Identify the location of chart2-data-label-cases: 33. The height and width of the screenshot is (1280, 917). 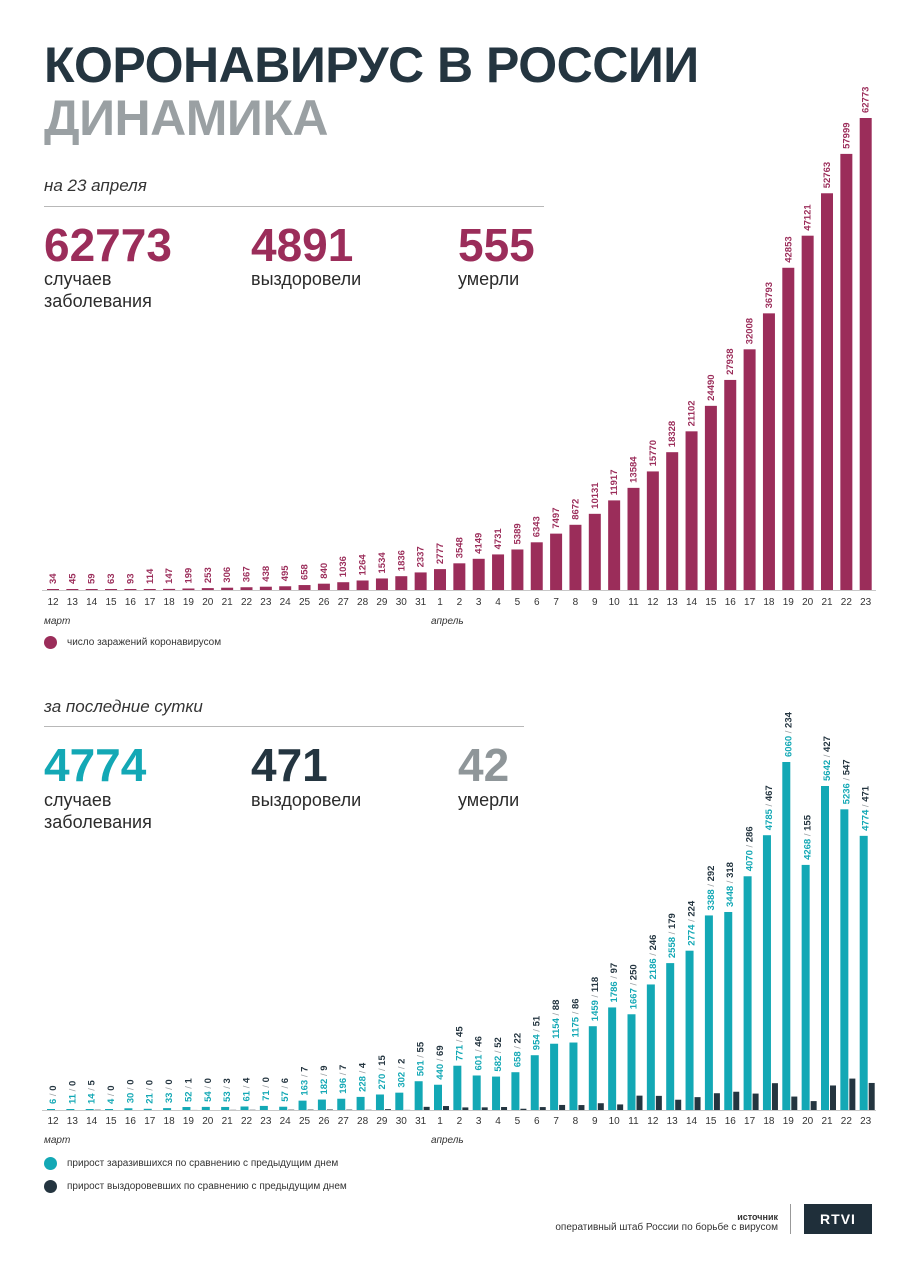
(169, 1098).